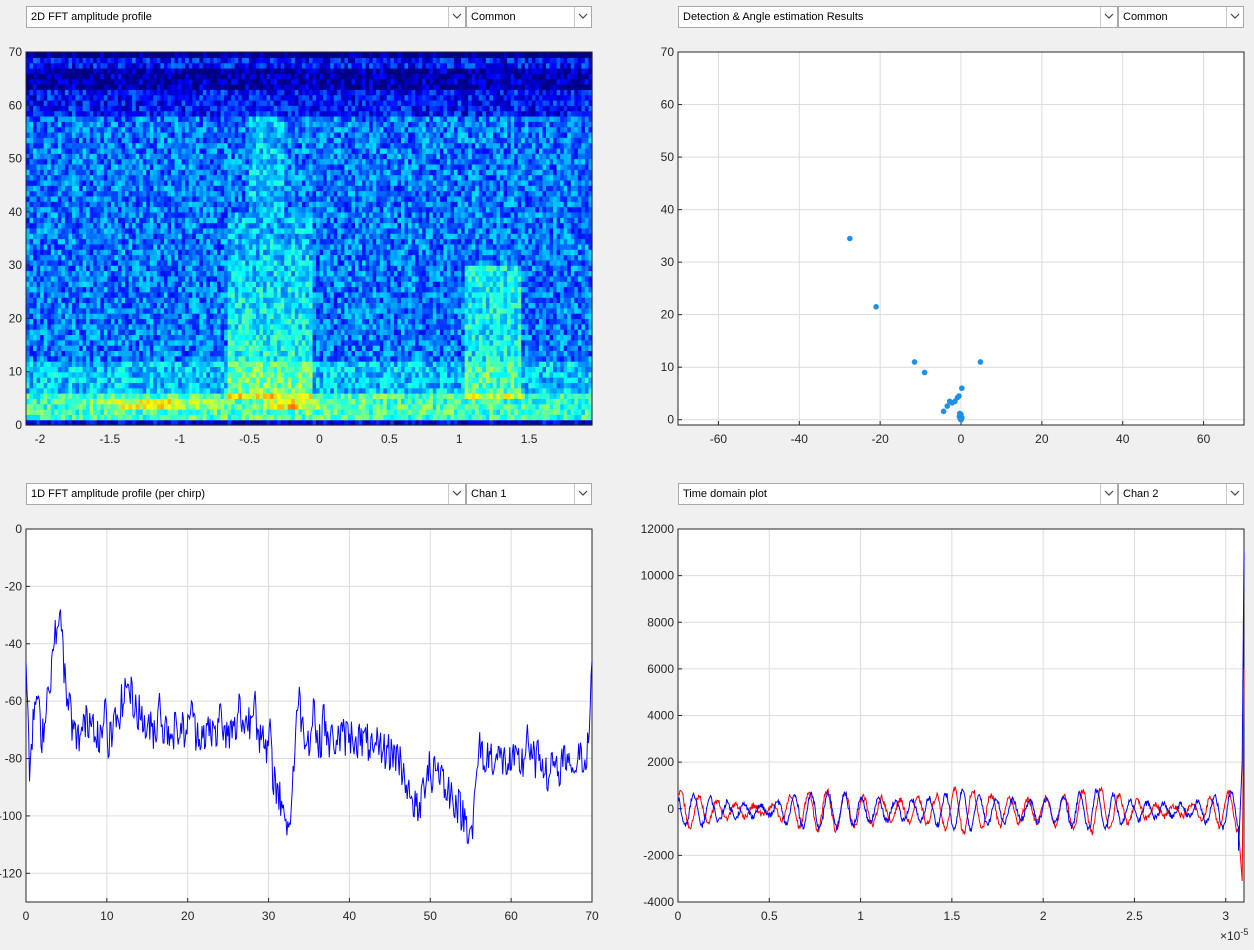  Describe the element at coordinates (529, 494) in the screenshot. I see `bottom-left-channel-select: Chan 1` at that location.